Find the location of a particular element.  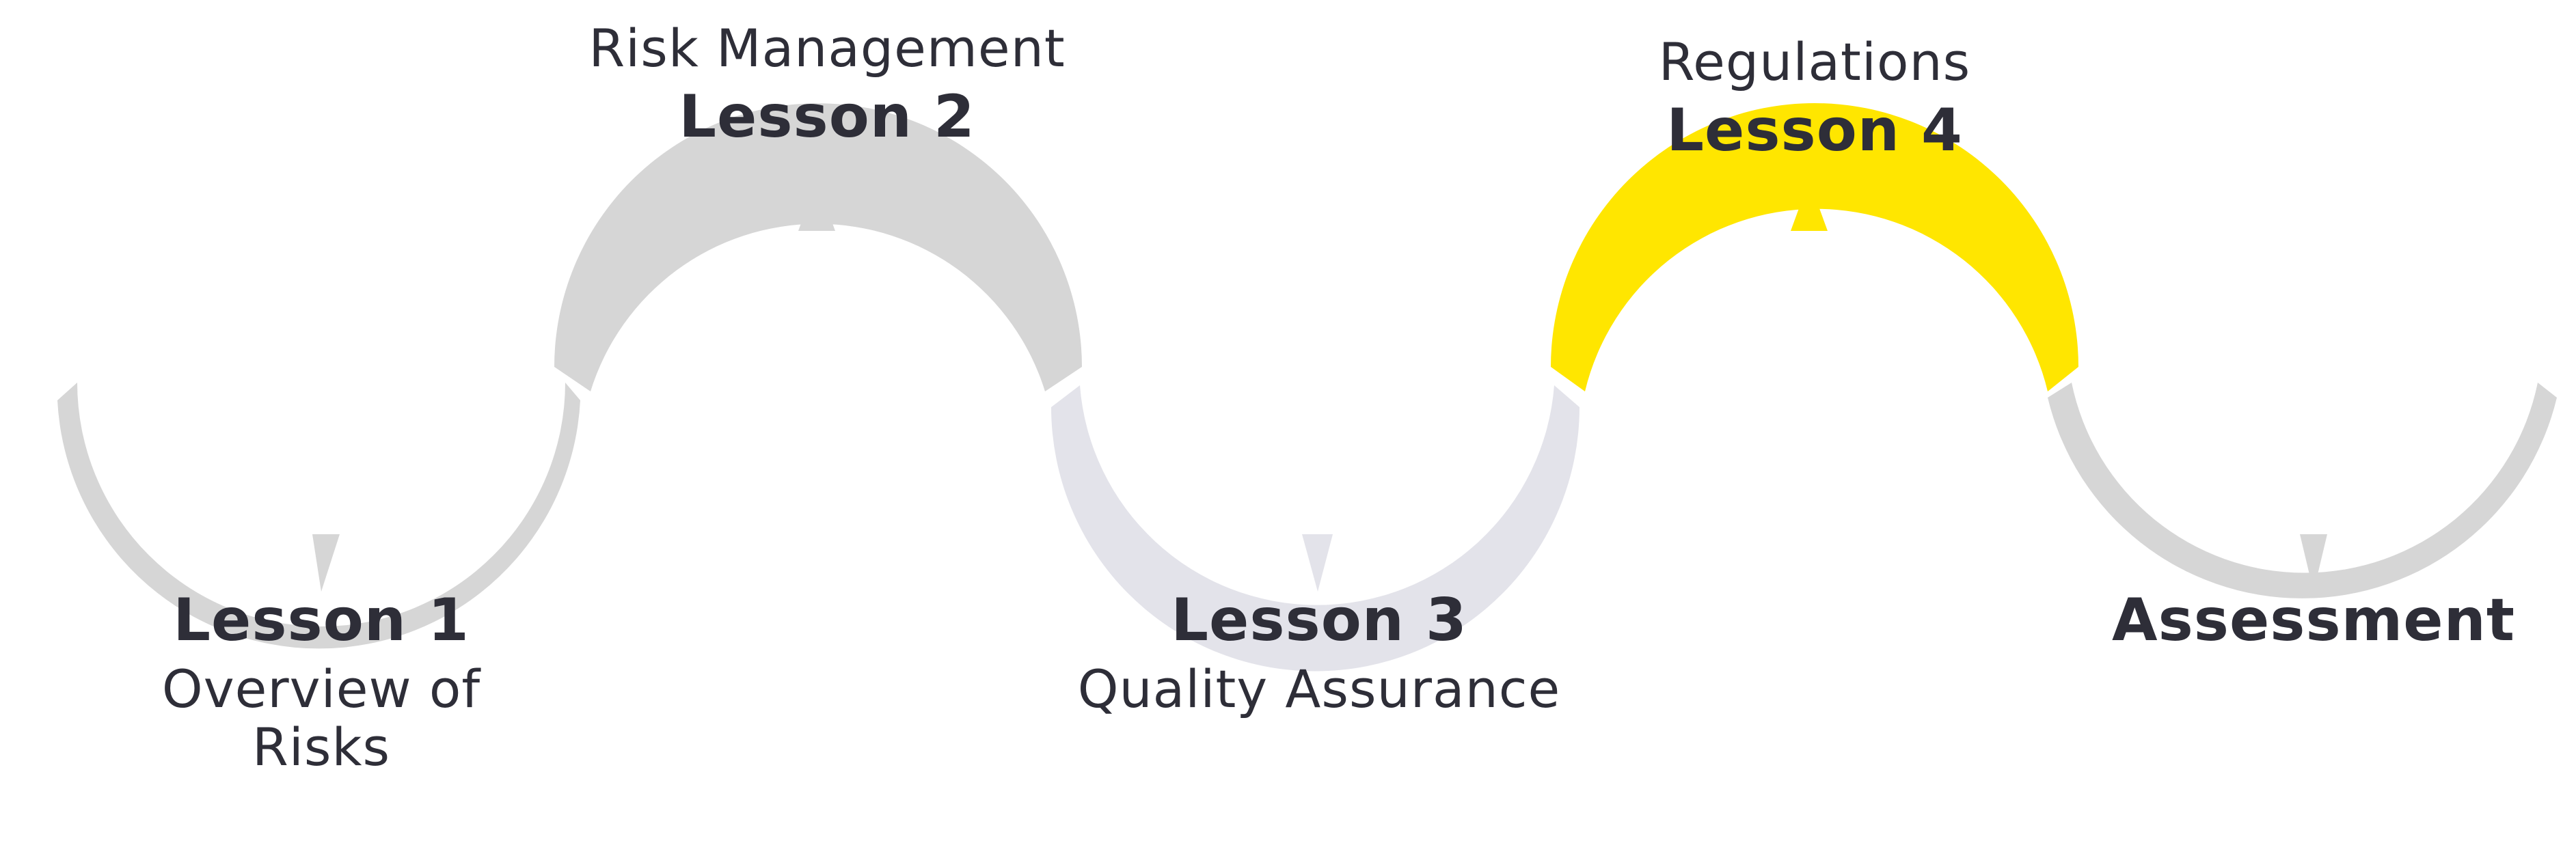

lesson-4-path-segment is located at coordinates (1814, 247).